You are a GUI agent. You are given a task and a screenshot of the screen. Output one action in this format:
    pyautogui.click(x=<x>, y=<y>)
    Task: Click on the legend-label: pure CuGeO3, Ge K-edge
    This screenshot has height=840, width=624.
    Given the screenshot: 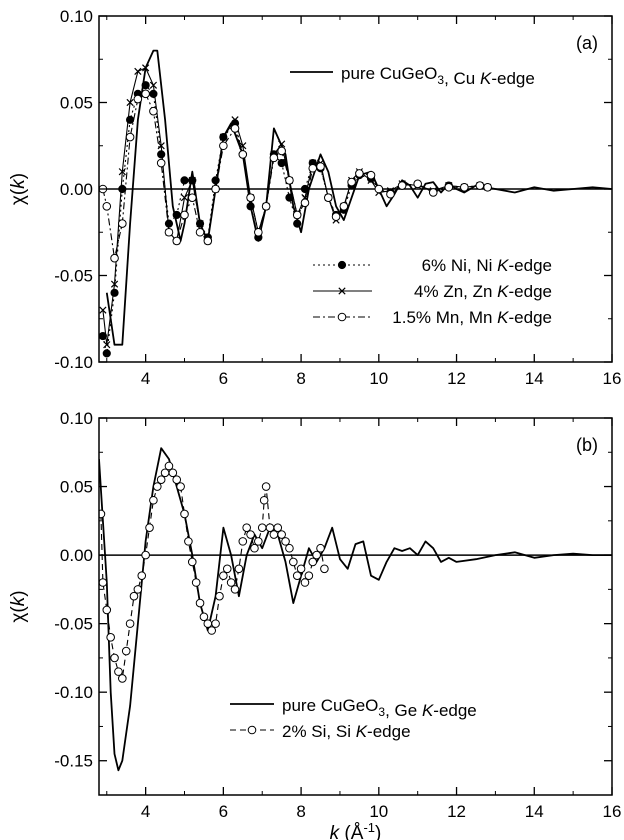 What is the action you would take?
    pyautogui.click(x=379, y=708)
    